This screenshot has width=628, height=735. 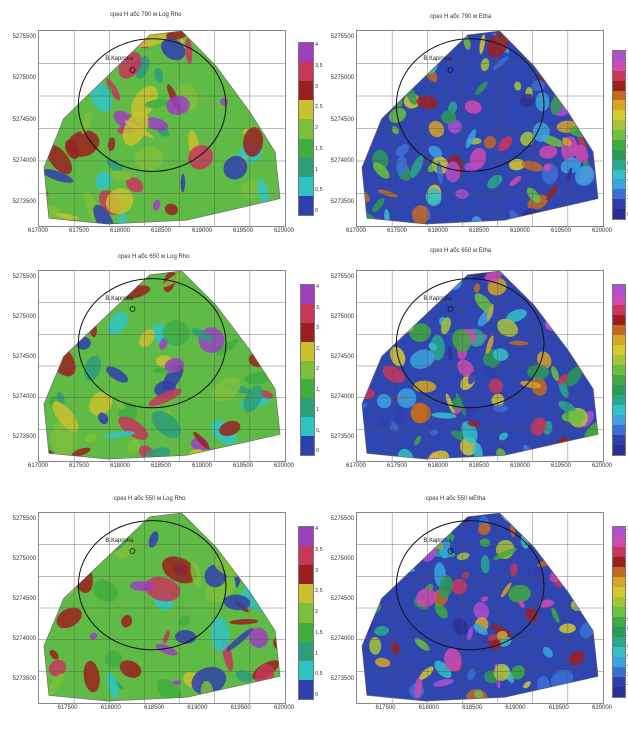 I want to click on map-plot-area: В.Карго6а, so click(x=480, y=608).